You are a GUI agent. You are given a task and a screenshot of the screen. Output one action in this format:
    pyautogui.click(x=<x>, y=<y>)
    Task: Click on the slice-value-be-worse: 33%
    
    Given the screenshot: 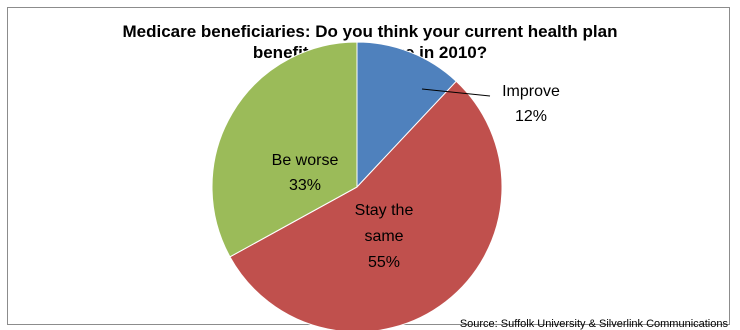 What is the action you would take?
    pyautogui.click(x=305, y=185)
    